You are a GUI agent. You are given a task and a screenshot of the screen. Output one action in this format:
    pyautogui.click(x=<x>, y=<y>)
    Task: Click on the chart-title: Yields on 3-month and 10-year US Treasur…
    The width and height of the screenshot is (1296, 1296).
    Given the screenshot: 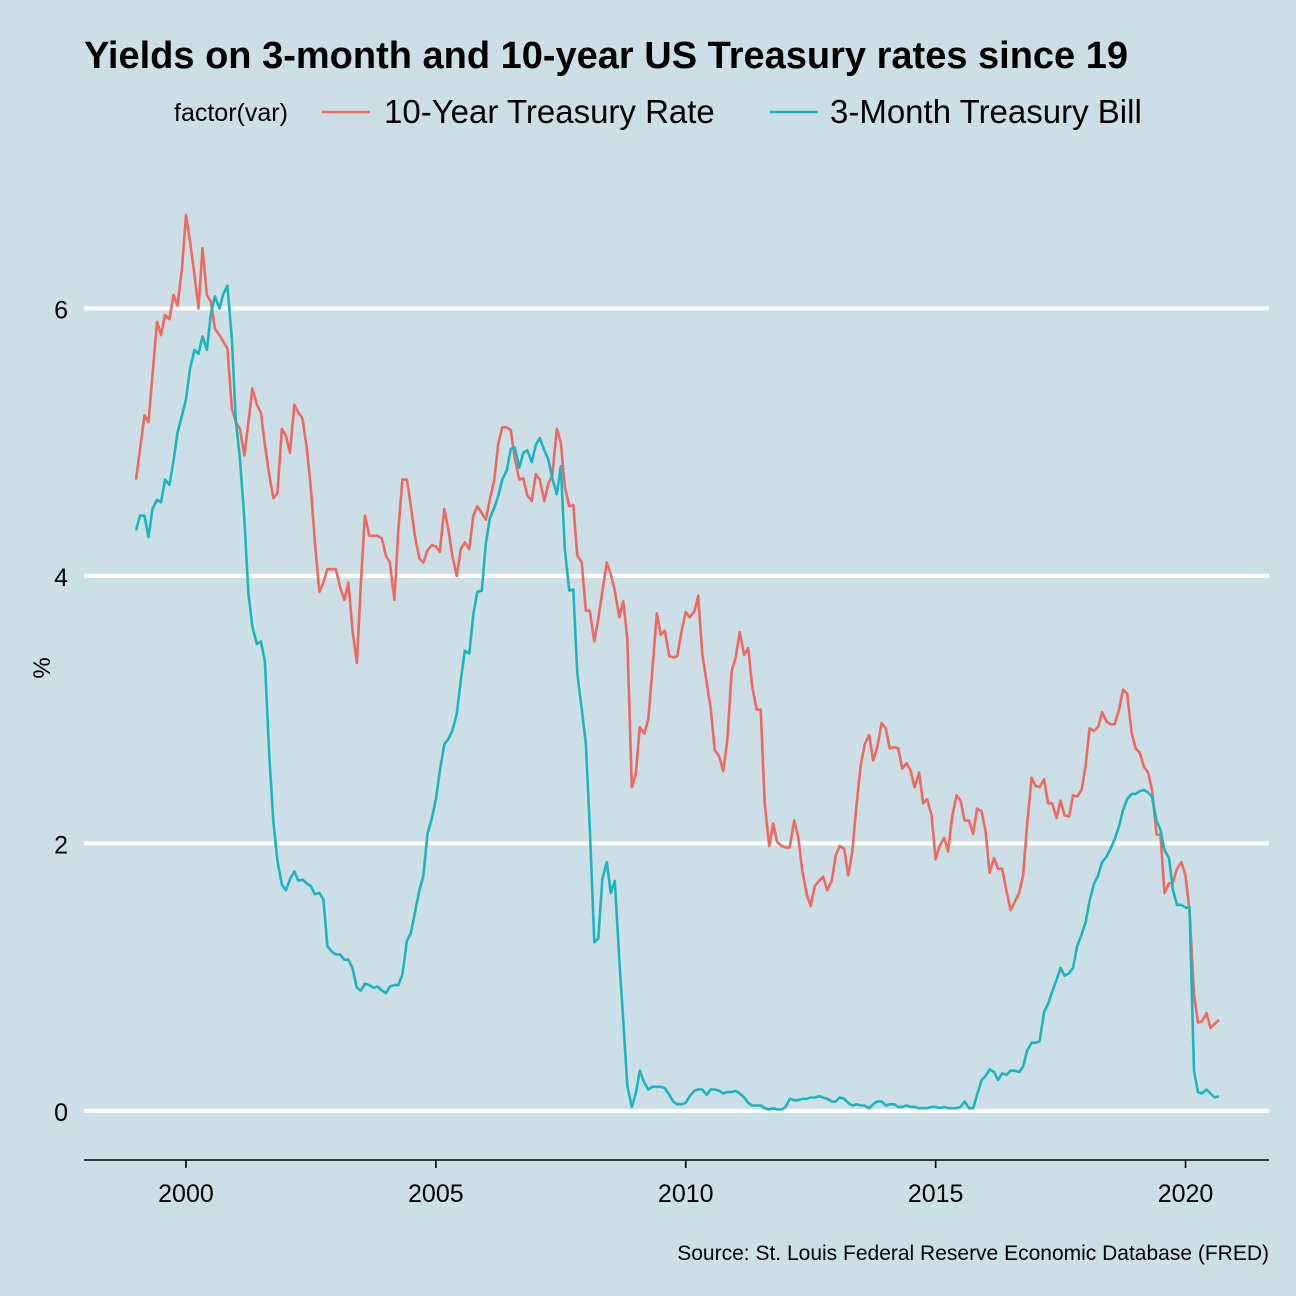 What is the action you would take?
    pyautogui.click(x=606, y=56)
    